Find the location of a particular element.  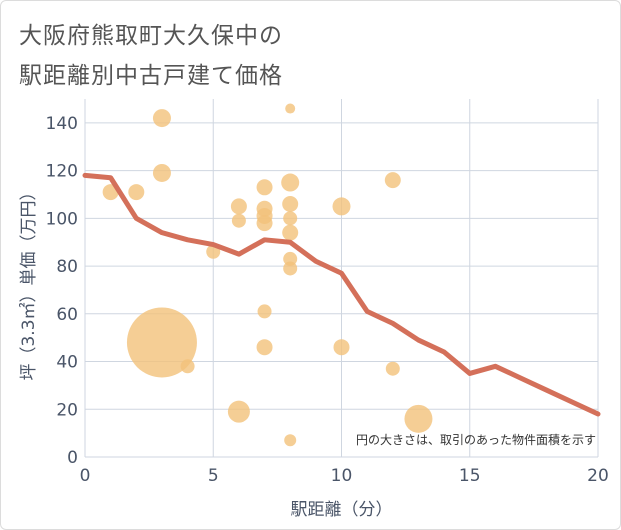

y-tick-label: 100 is located at coordinates (62, 219).